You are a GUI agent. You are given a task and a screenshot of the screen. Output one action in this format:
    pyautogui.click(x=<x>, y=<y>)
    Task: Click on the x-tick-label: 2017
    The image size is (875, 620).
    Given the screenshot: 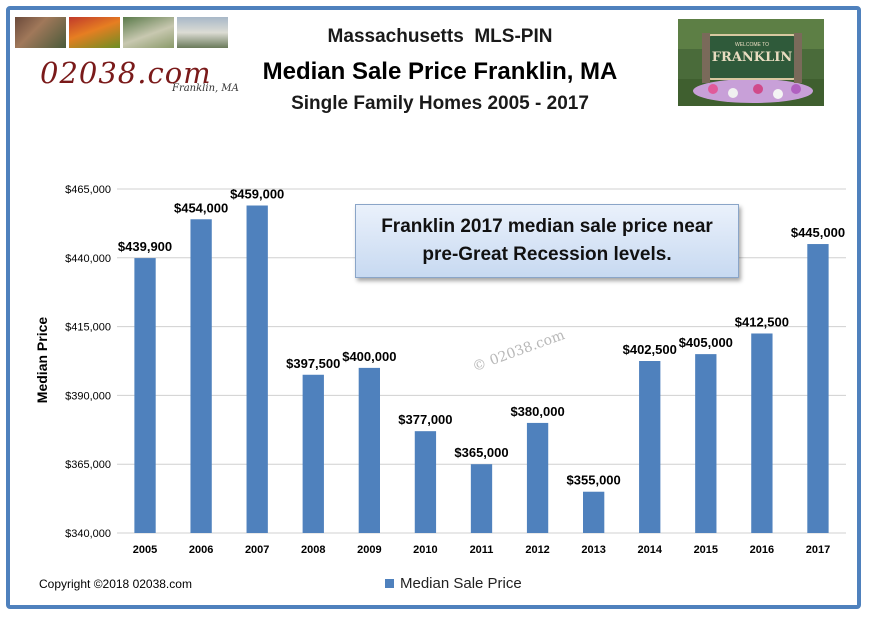 What is the action you would take?
    pyautogui.click(x=818, y=550)
    